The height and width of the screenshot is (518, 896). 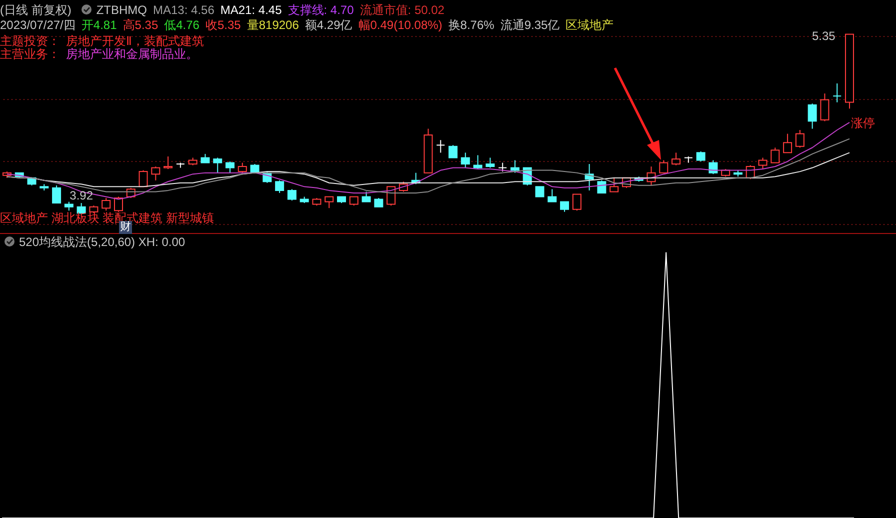 What do you see at coordinates (402, 10) in the screenshot?
I see `text: 流通市值: 50.02` at bounding box center [402, 10].